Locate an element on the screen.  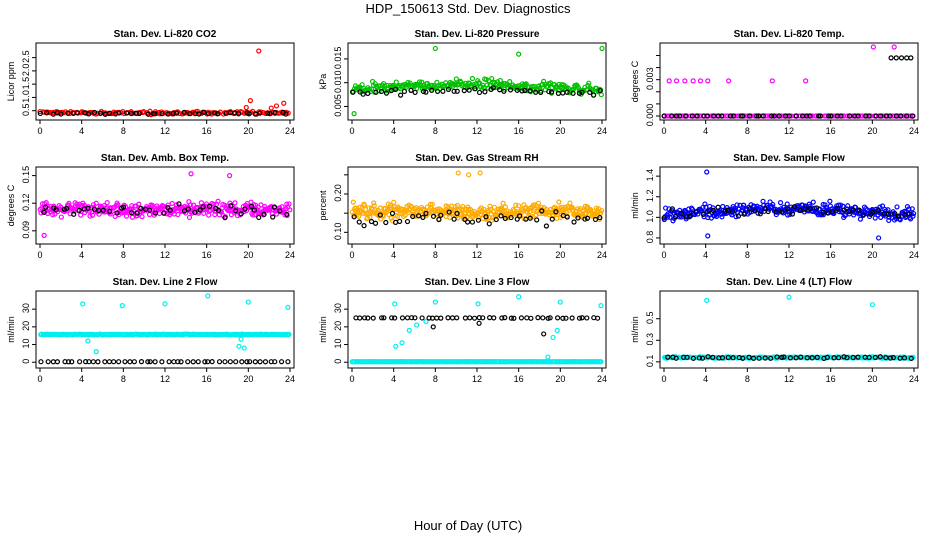
y-tick-label: 1.0 is located at coordinates (26, 96).